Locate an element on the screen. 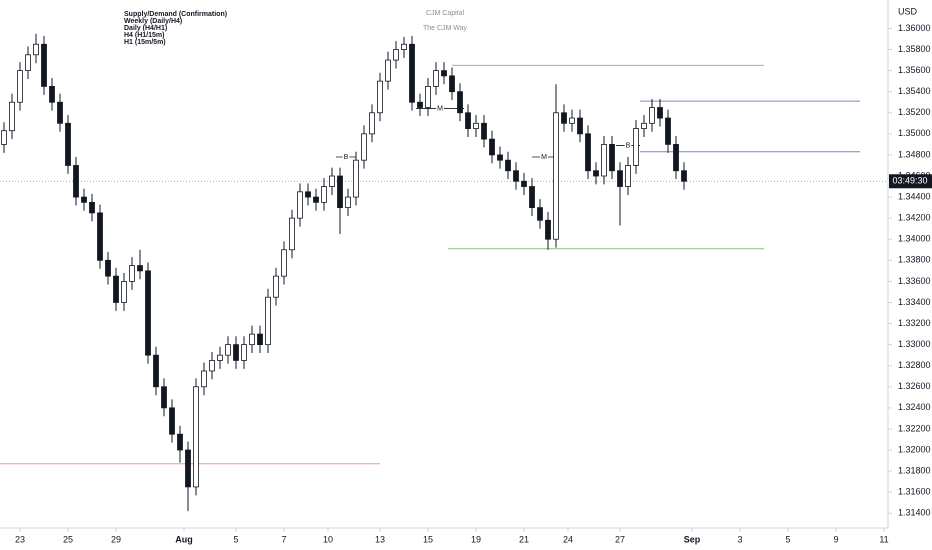  y-tick-label: 1.31600 is located at coordinates (914, 492).